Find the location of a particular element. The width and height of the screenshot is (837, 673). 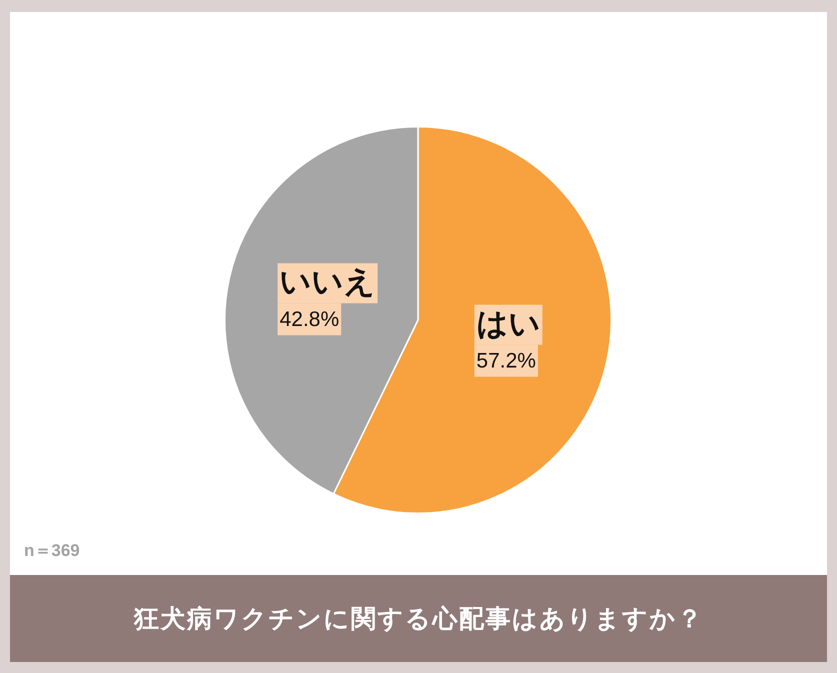

slice-label: いいえ is located at coordinates (328, 282).